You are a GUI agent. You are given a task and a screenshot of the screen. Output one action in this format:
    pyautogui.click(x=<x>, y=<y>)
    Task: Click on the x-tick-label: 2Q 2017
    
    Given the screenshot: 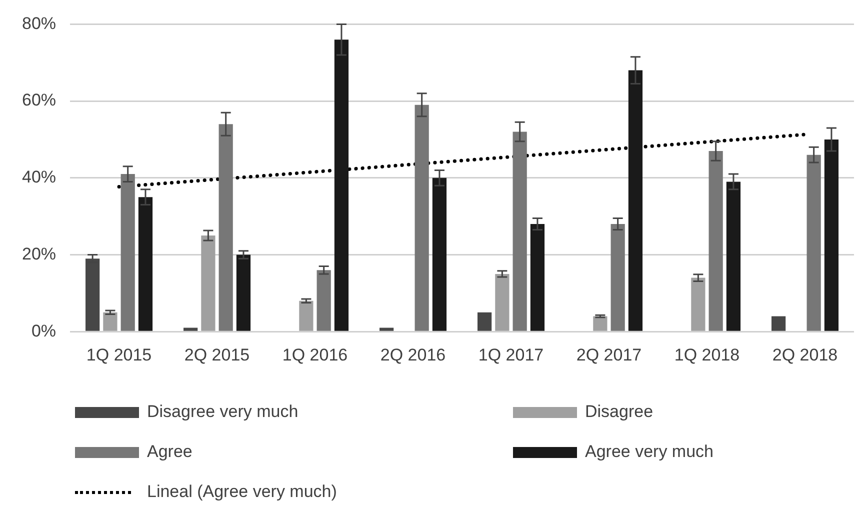 What is the action you would take?
    pyautogui.click(x=609, y=354)
    